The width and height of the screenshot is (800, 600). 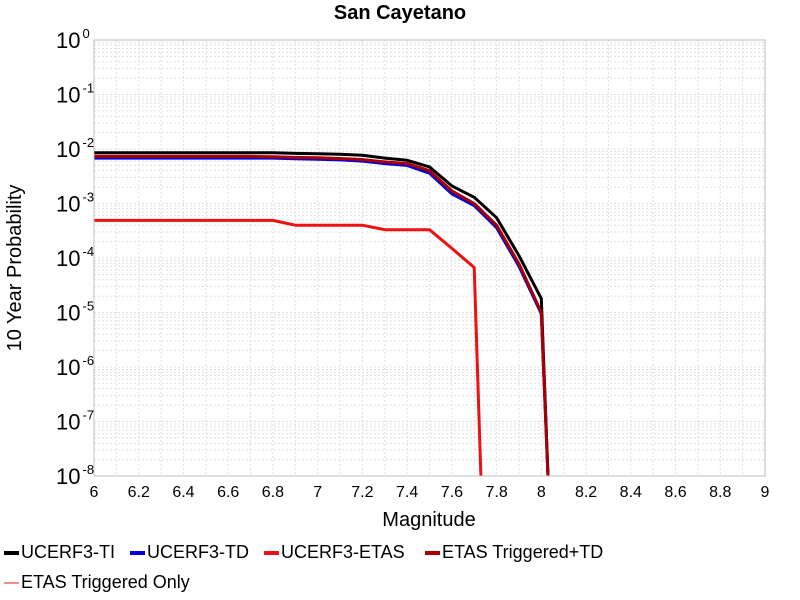 What do you see at coordinates (75, 366) in the screenshot?
I see `y-tick-label: 10 -6` at bounding box center [75, 366].